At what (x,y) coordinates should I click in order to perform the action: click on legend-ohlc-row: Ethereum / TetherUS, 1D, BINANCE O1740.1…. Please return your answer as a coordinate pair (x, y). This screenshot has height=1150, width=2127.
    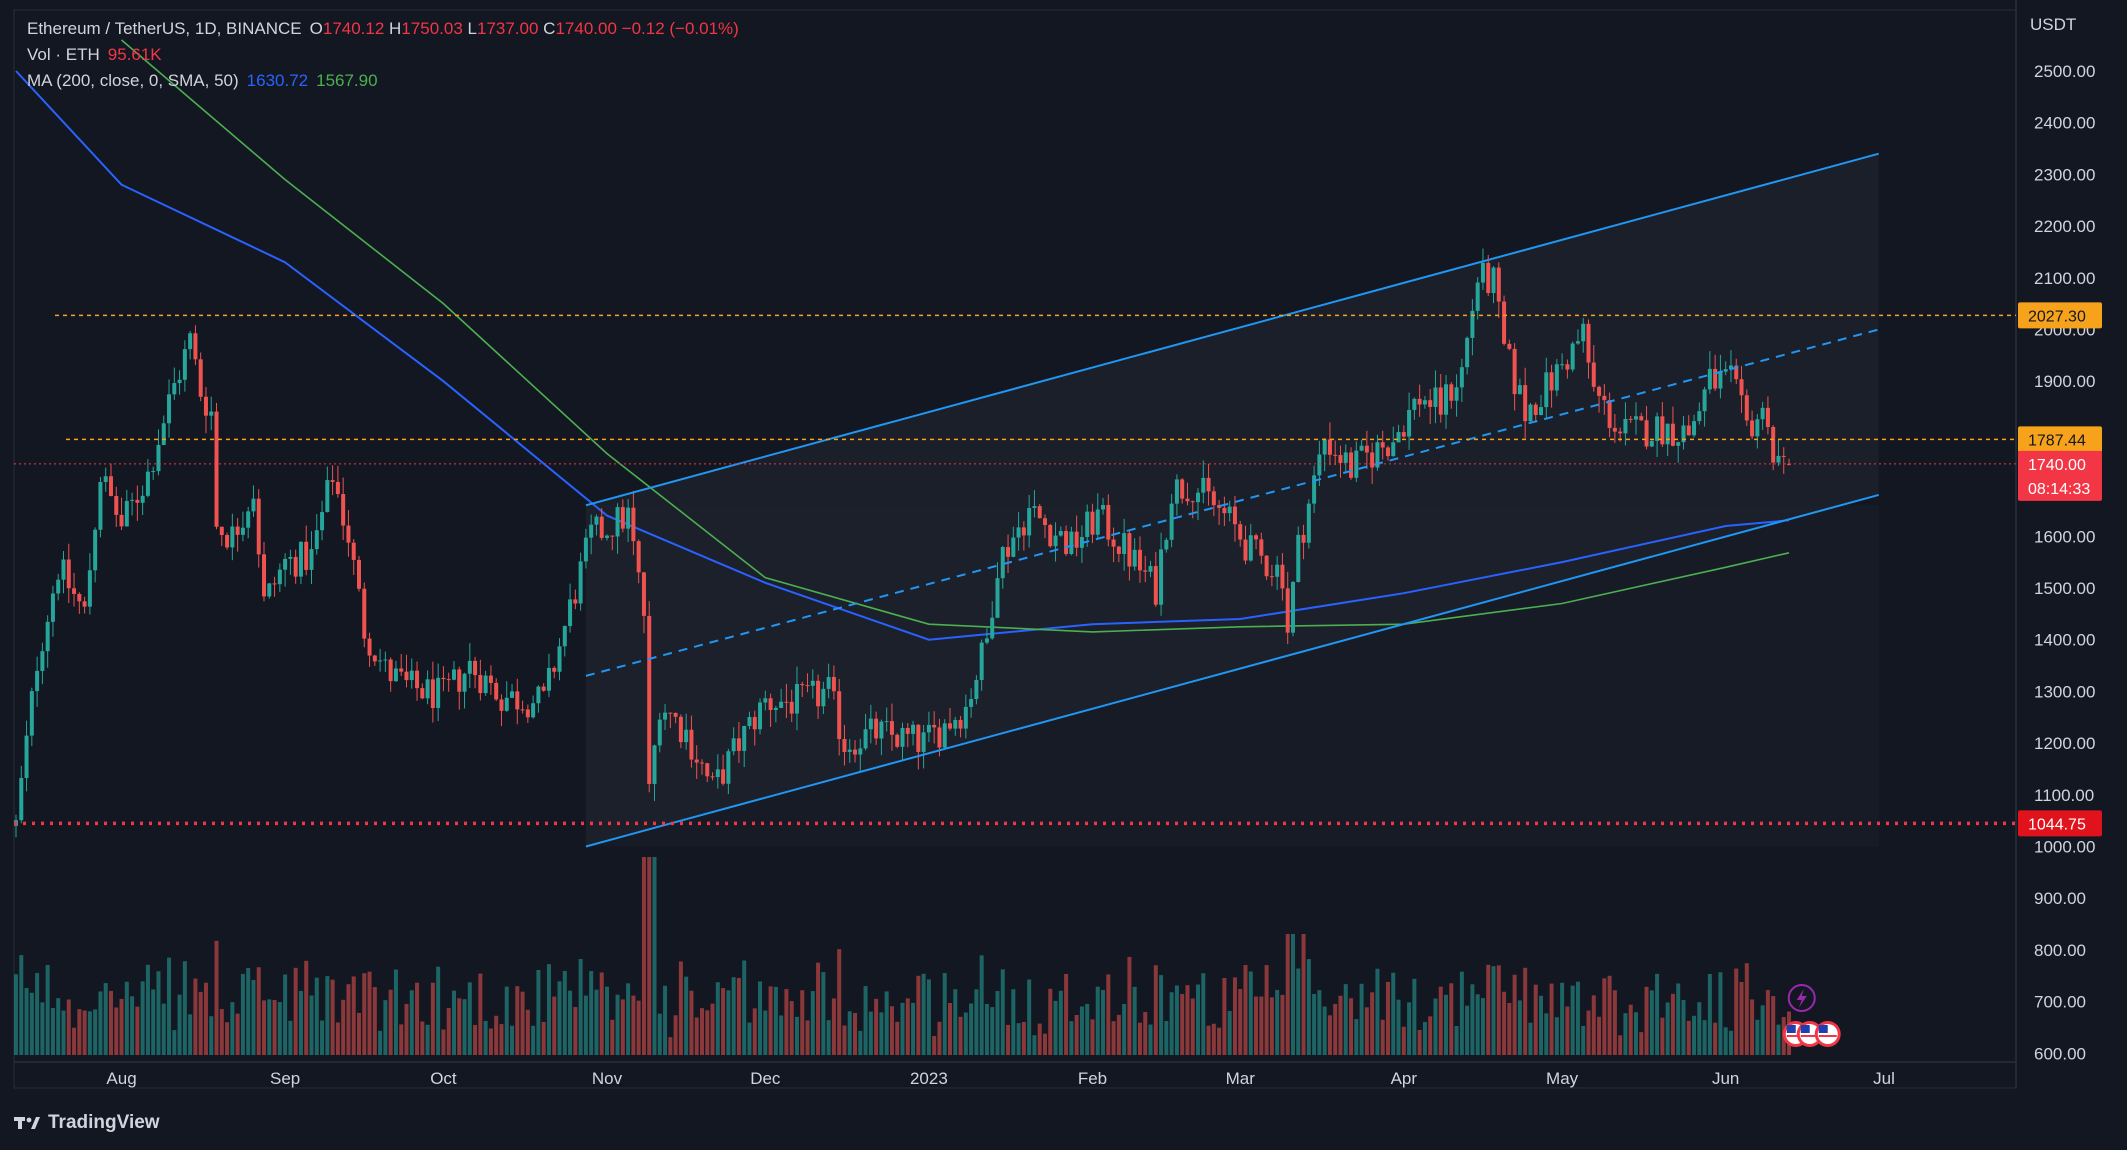
    Looking at the image, I should click on (383, 29).